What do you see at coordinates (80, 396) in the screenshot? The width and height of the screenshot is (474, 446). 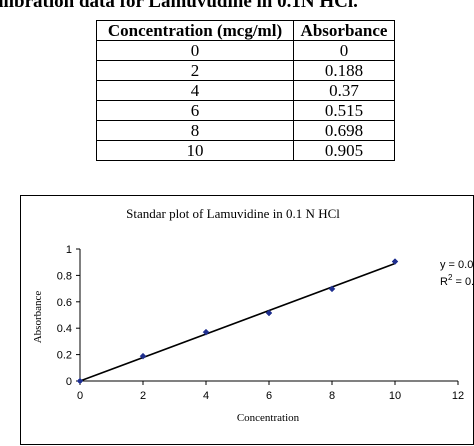 I see `x-tick-label: 0` at bounding box center [80, 396].